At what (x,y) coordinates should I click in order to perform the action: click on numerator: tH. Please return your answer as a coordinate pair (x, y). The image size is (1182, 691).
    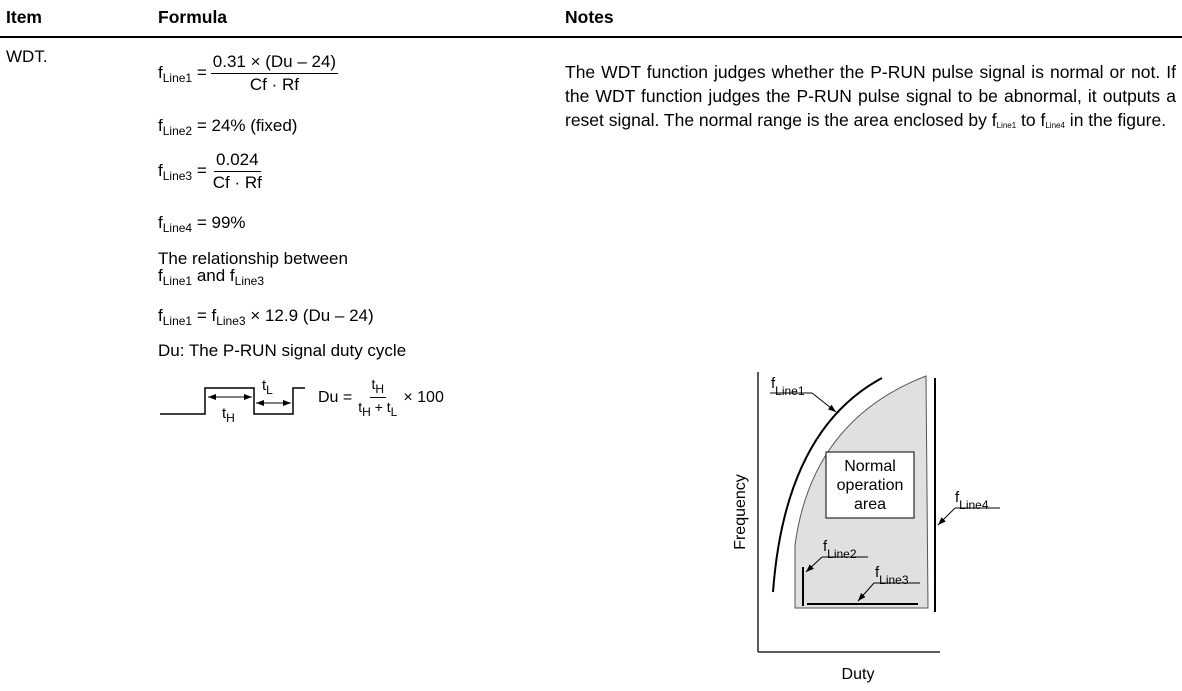
    Looking at the image, I should click on (378, 387).